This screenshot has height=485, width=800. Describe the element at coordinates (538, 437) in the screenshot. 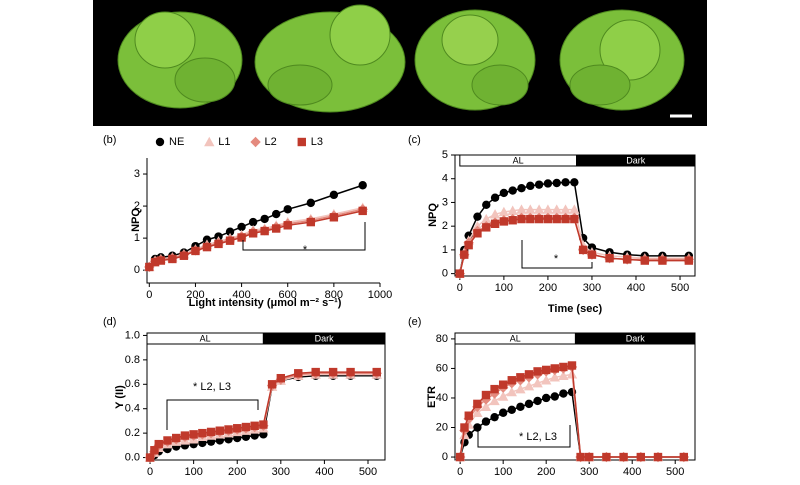

I see `annotation: * L2, L3` at that location.